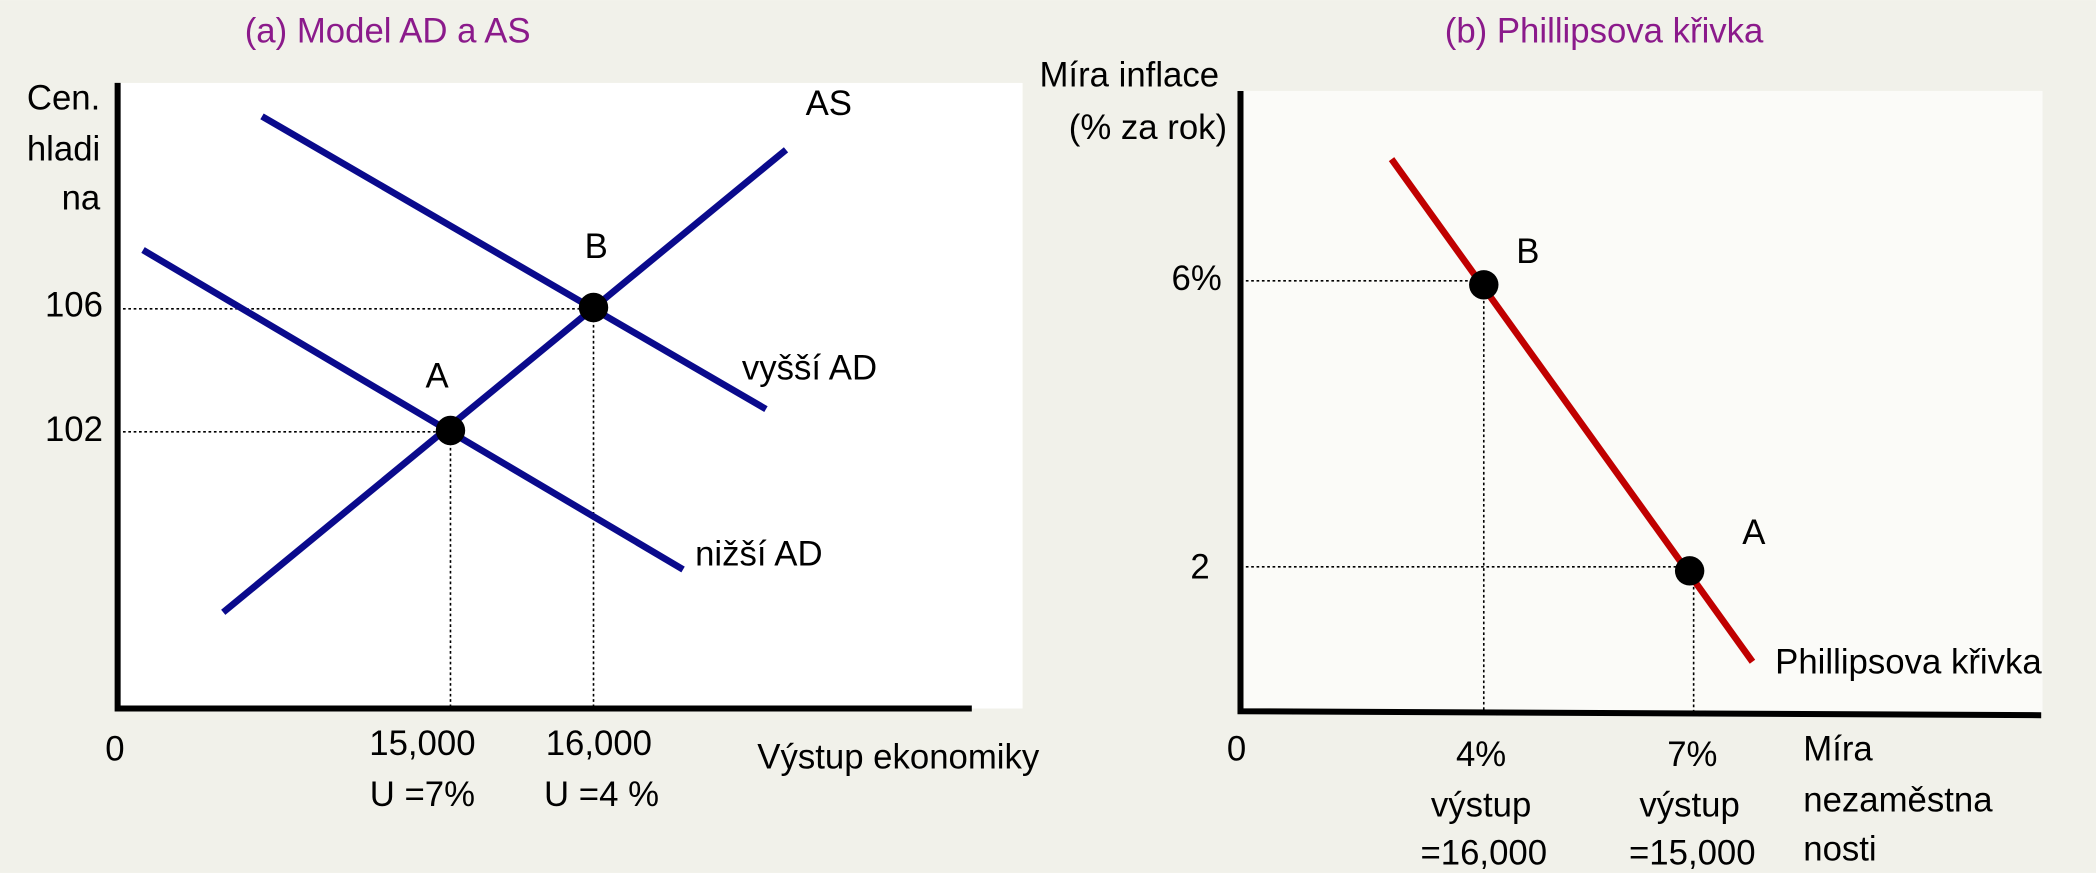 This screenshot has height=873, width=2096. Describe the element at coordinates (809, 369) in the screenshot. I see `curve-label: vyšší AD` at that location.